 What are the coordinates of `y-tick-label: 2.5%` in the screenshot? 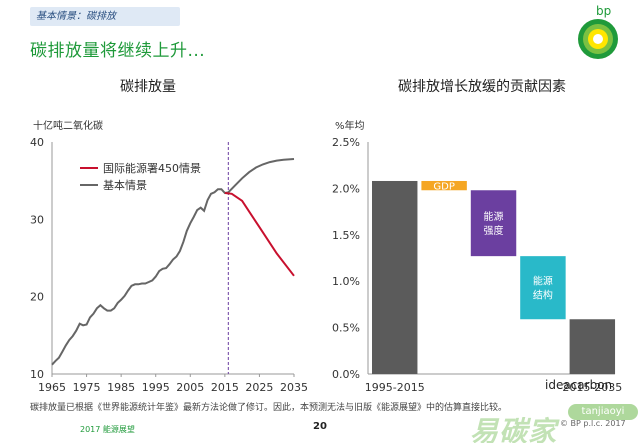 It's located at (346, 142).